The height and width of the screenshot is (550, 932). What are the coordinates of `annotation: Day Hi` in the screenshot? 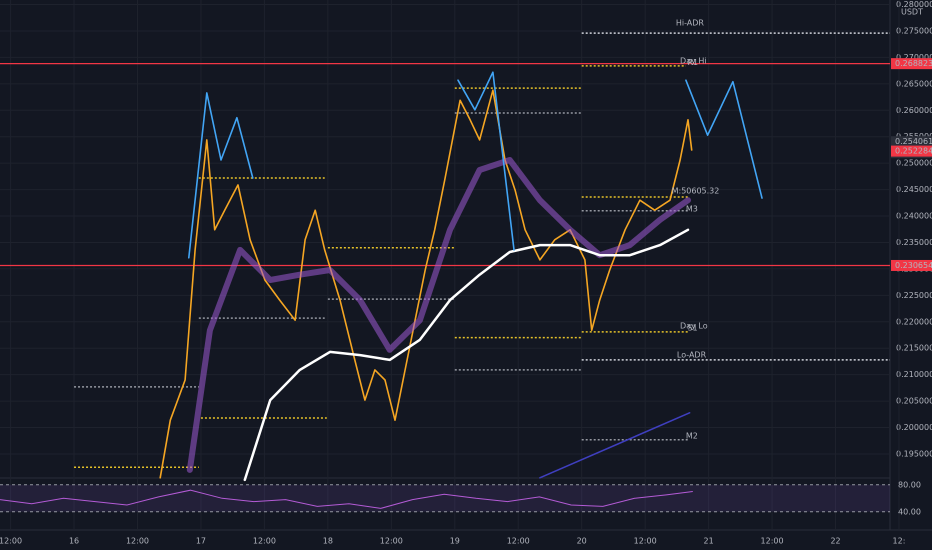 It's located at (693, 61).